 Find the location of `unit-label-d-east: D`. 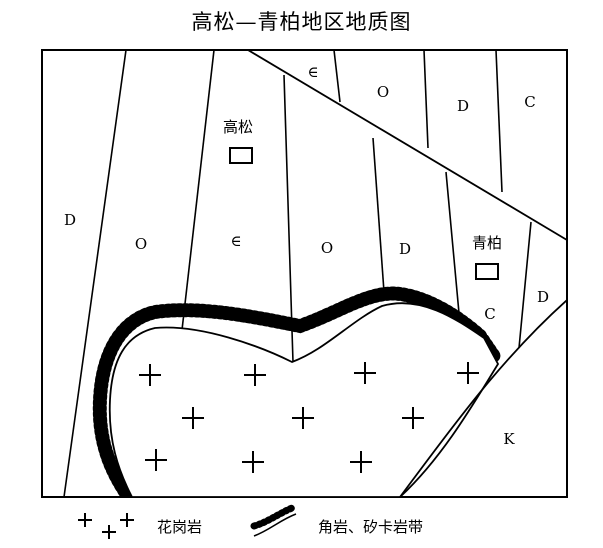

unit-label-d-east: D is located at coordinates (543, 297).